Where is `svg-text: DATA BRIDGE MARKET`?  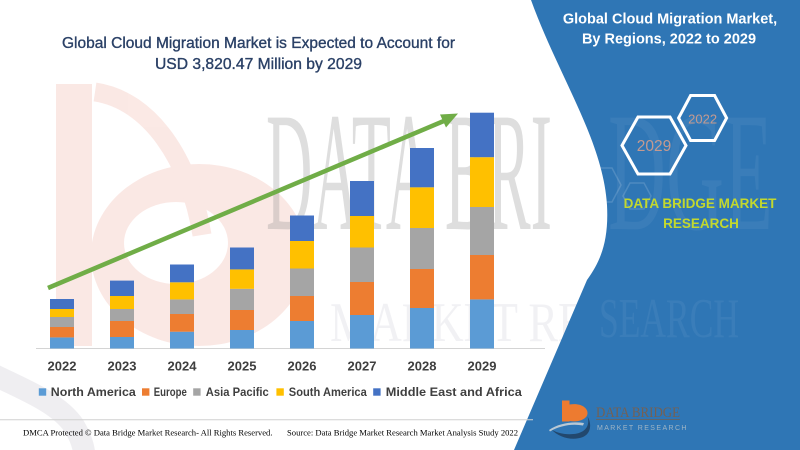
svg-text: DATA BRIDGE MARKET is located at coordinates (700, 203).